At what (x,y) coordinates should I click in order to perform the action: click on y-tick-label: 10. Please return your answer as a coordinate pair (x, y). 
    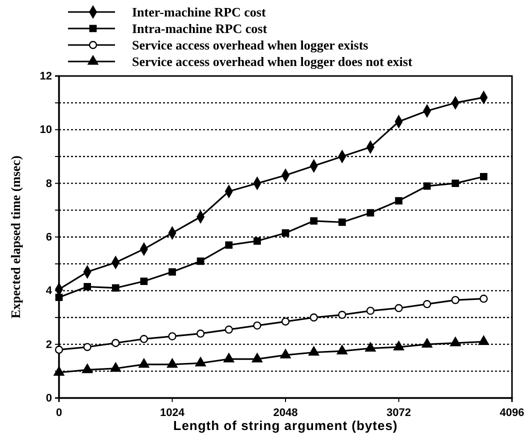
    Looking at the image, I should click on (46, 130).